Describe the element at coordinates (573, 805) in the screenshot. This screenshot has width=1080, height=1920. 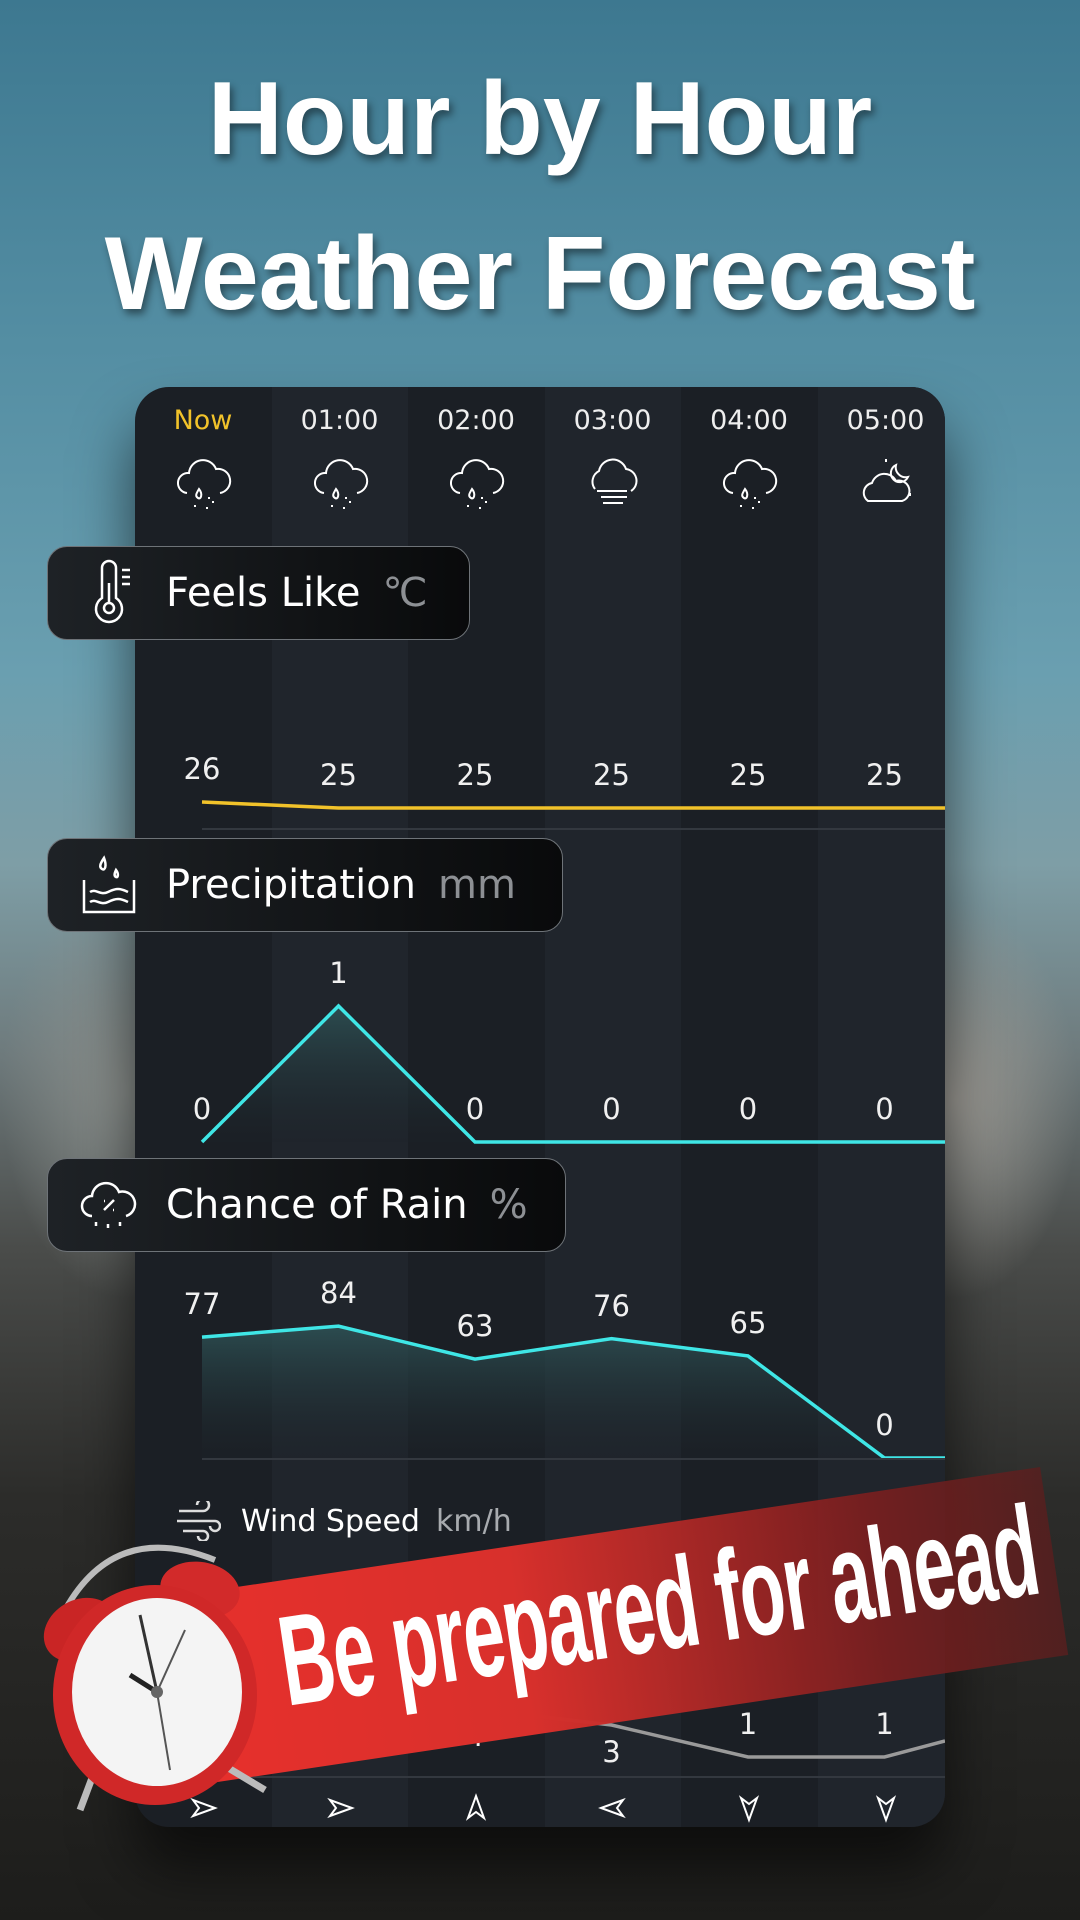
I see `feels_like-line` at that location.